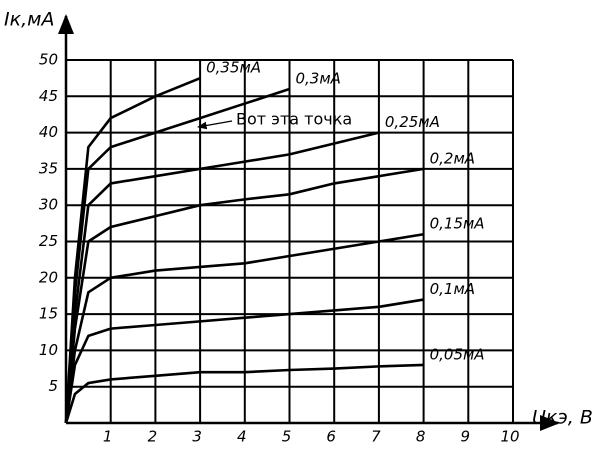 This screenshot has height=449, width=600. What do you see at coordinates (412, 122) in the screenshot?
I see `legend-label: 0,25мА` at bounding box center [412, 122].